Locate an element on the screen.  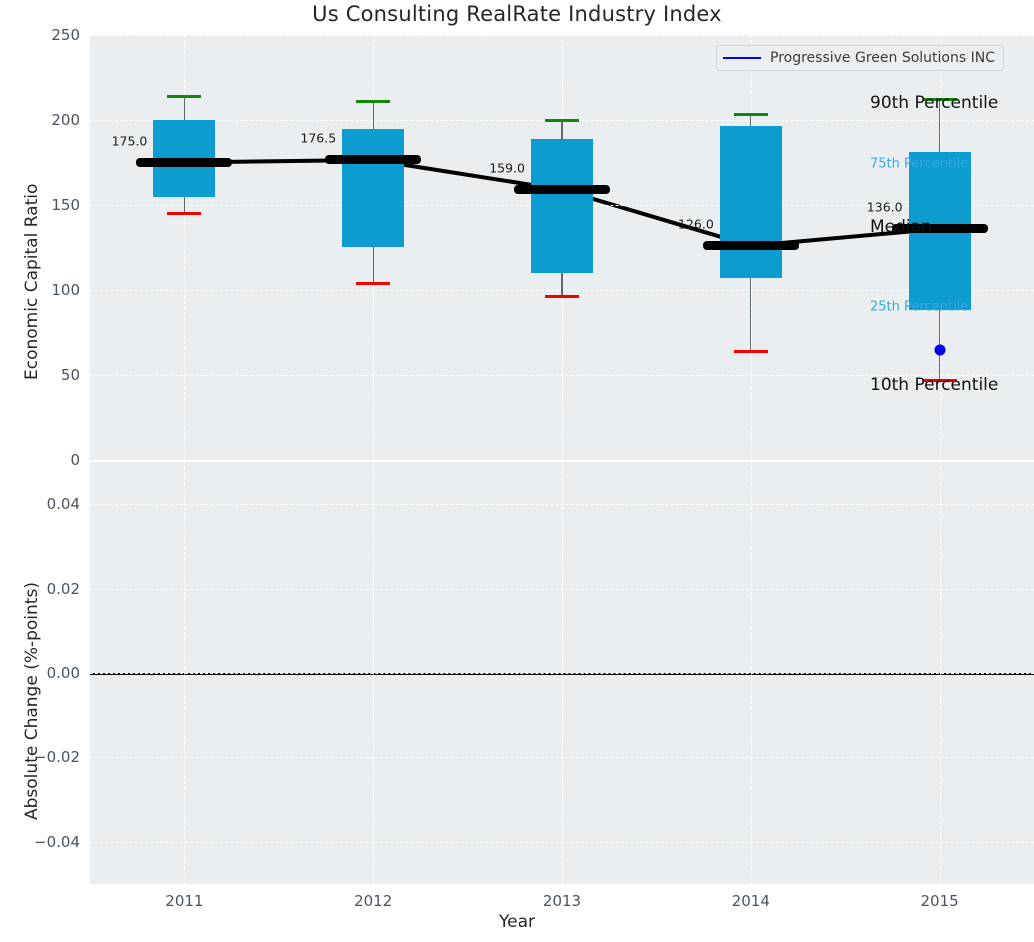
median-bar-2014 is located at coordinates (750, 246).